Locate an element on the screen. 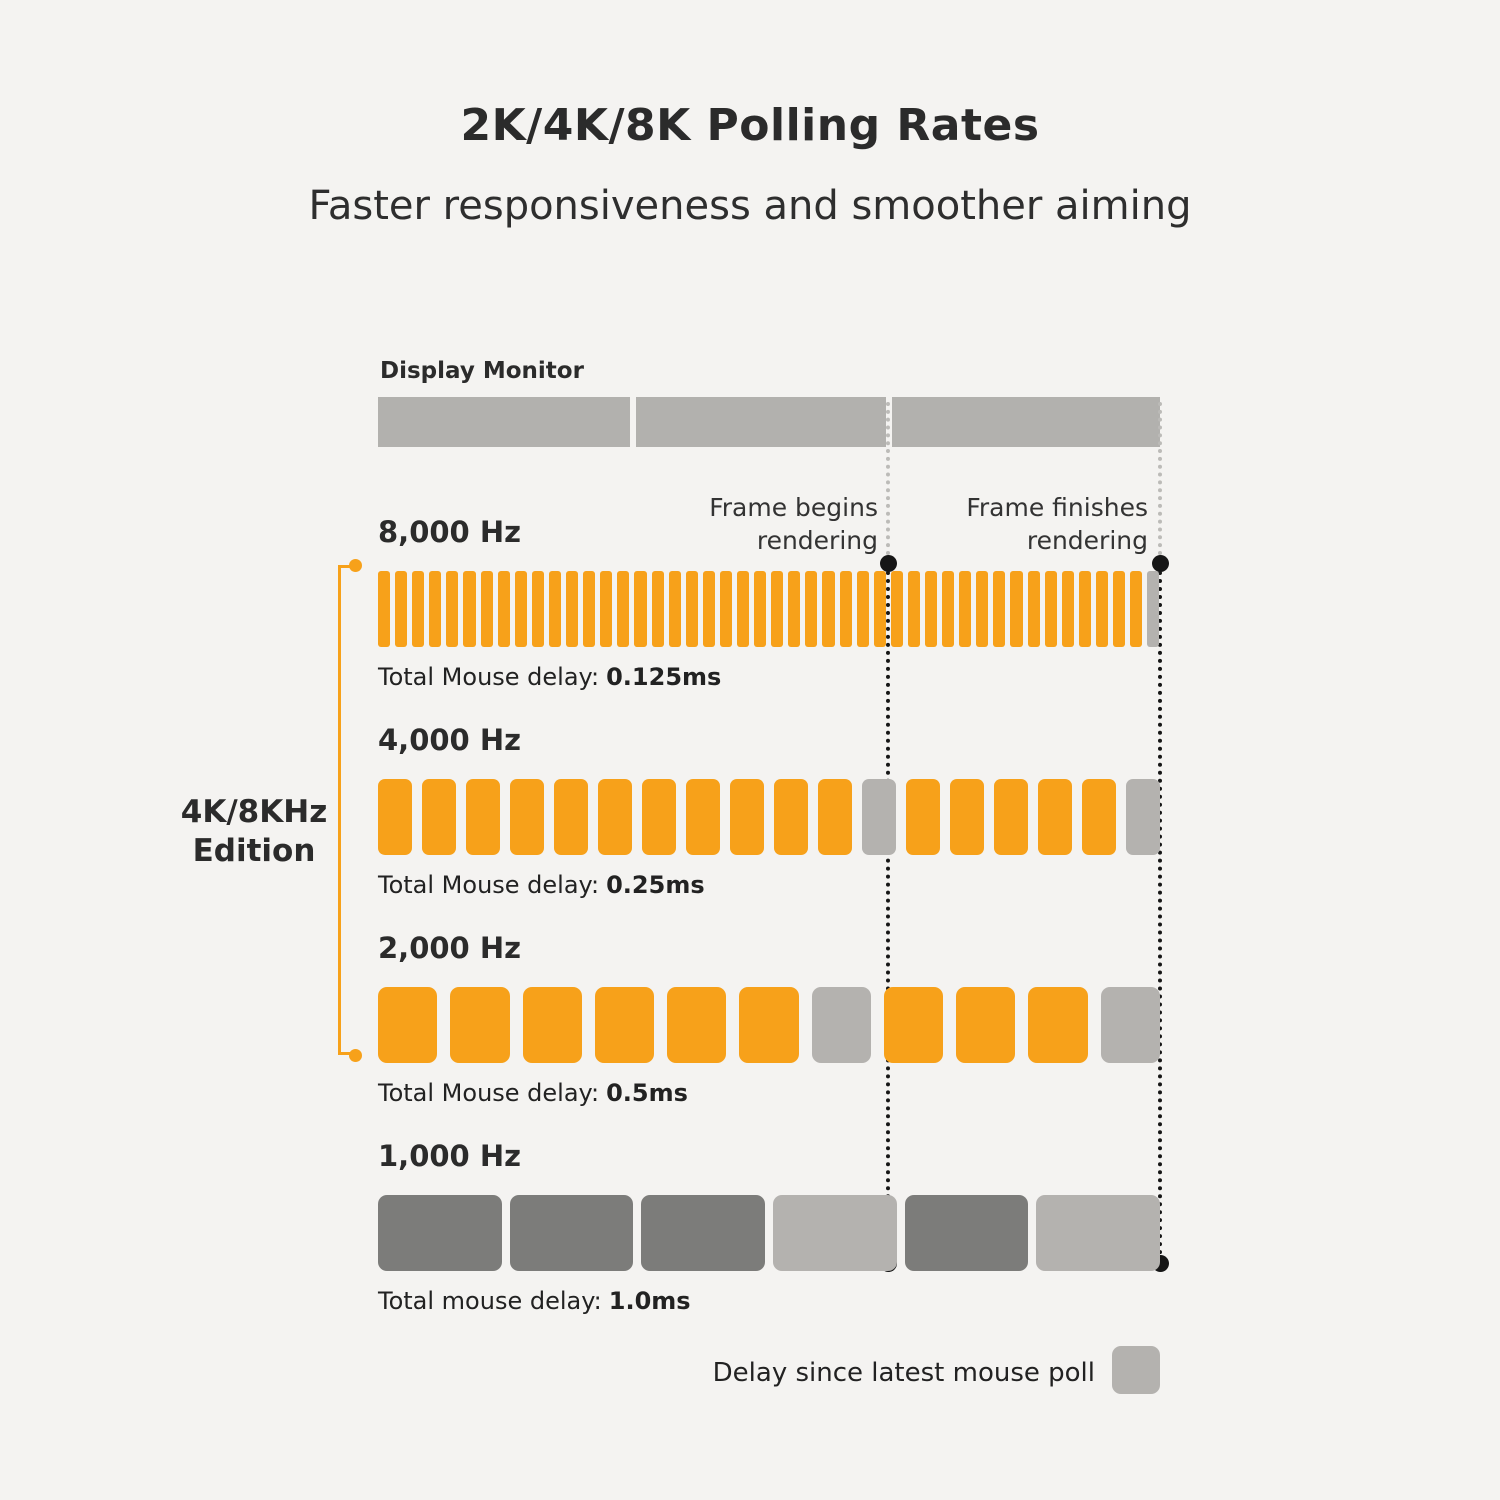  frame-finishes-guide is located at coordinates (1160, 913).